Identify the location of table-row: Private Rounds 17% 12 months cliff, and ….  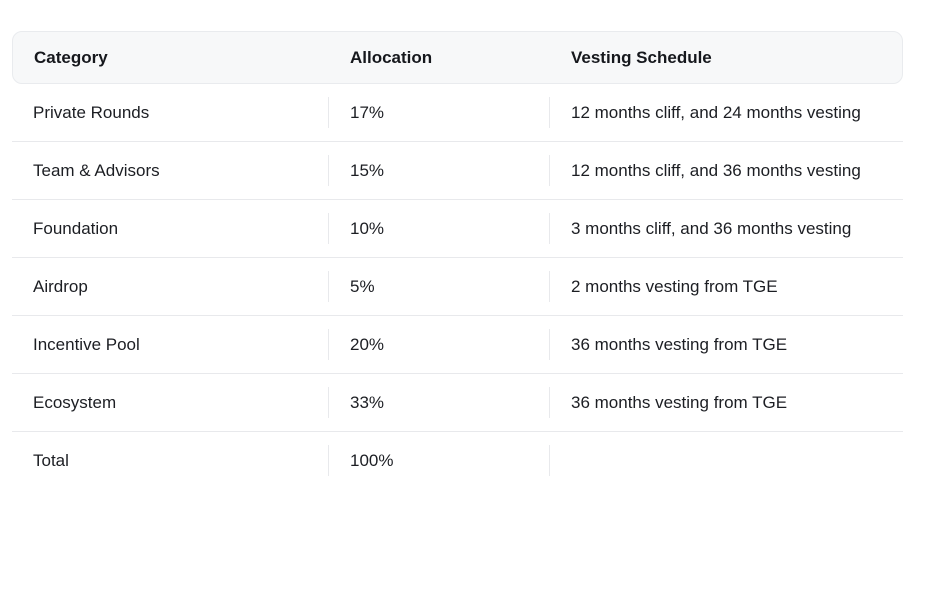
(457, 112).